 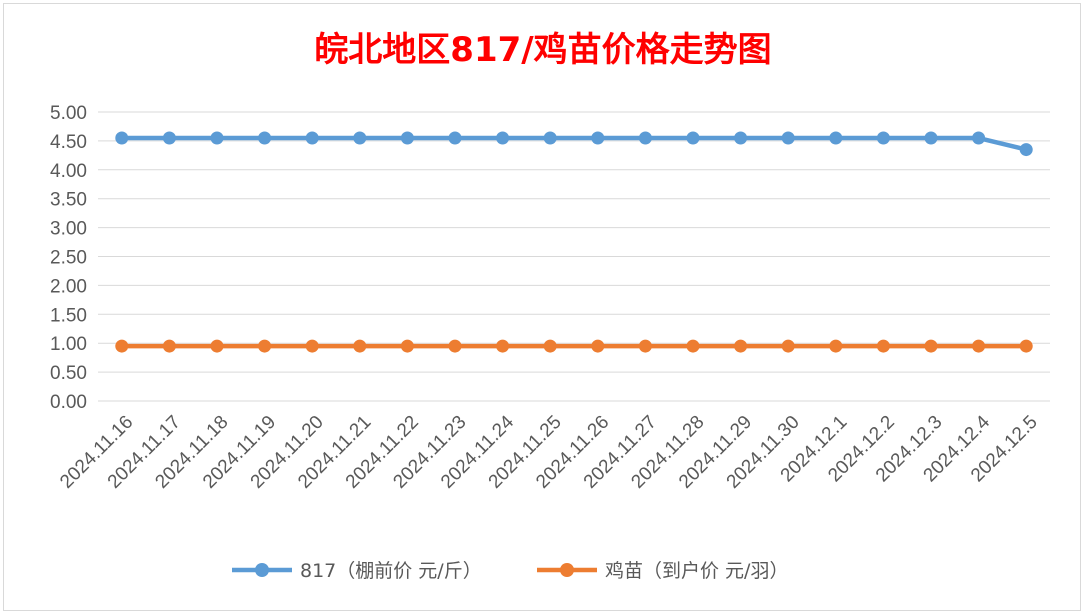 What do you see at coordinates (68, 344) in the screenshot?
I see `y-tick-label: 1.00` at bounding box center [68, 344].